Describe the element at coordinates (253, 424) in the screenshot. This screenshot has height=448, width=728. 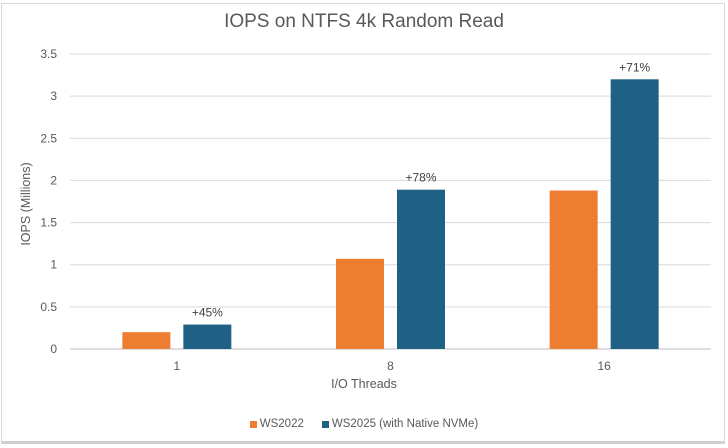
I see `legend-swatch-orange` at that location.